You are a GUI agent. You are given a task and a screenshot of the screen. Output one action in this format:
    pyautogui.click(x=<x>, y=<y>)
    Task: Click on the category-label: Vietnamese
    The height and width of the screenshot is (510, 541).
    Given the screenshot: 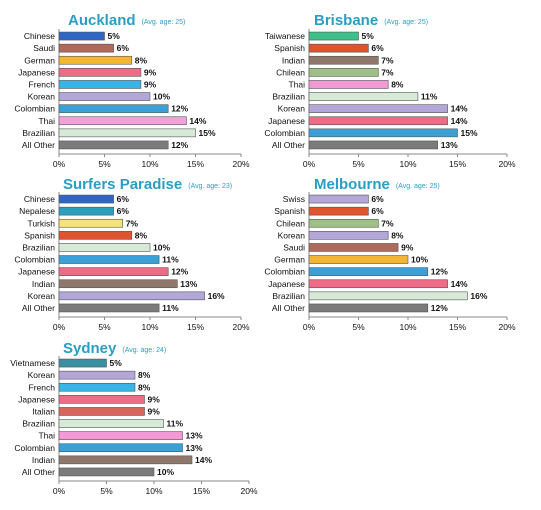 What is the action you would take?
    pyautogui.click(x=32, y=363)
    